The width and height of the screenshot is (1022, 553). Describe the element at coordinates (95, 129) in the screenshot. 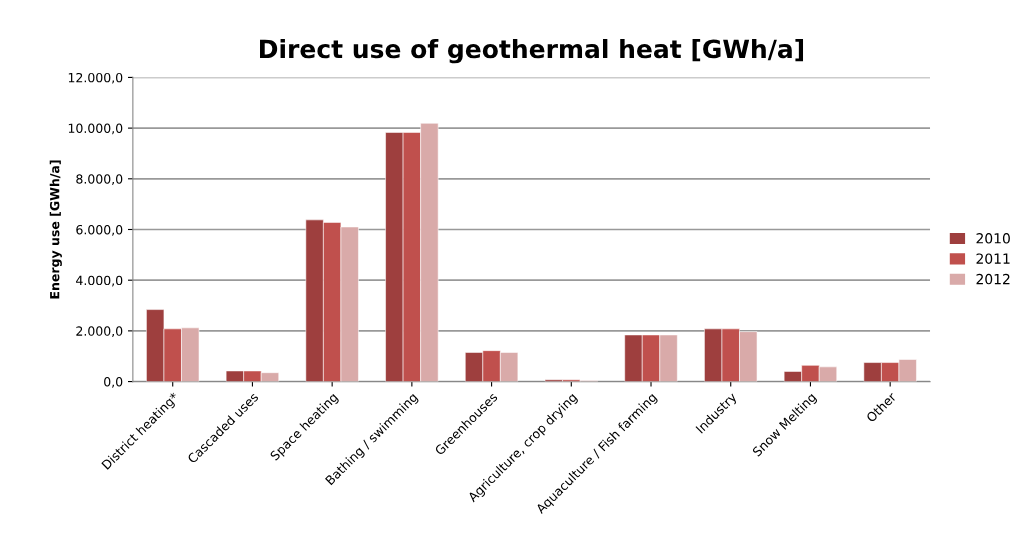

I see `y-tick-label: 10.000,0` at that location.